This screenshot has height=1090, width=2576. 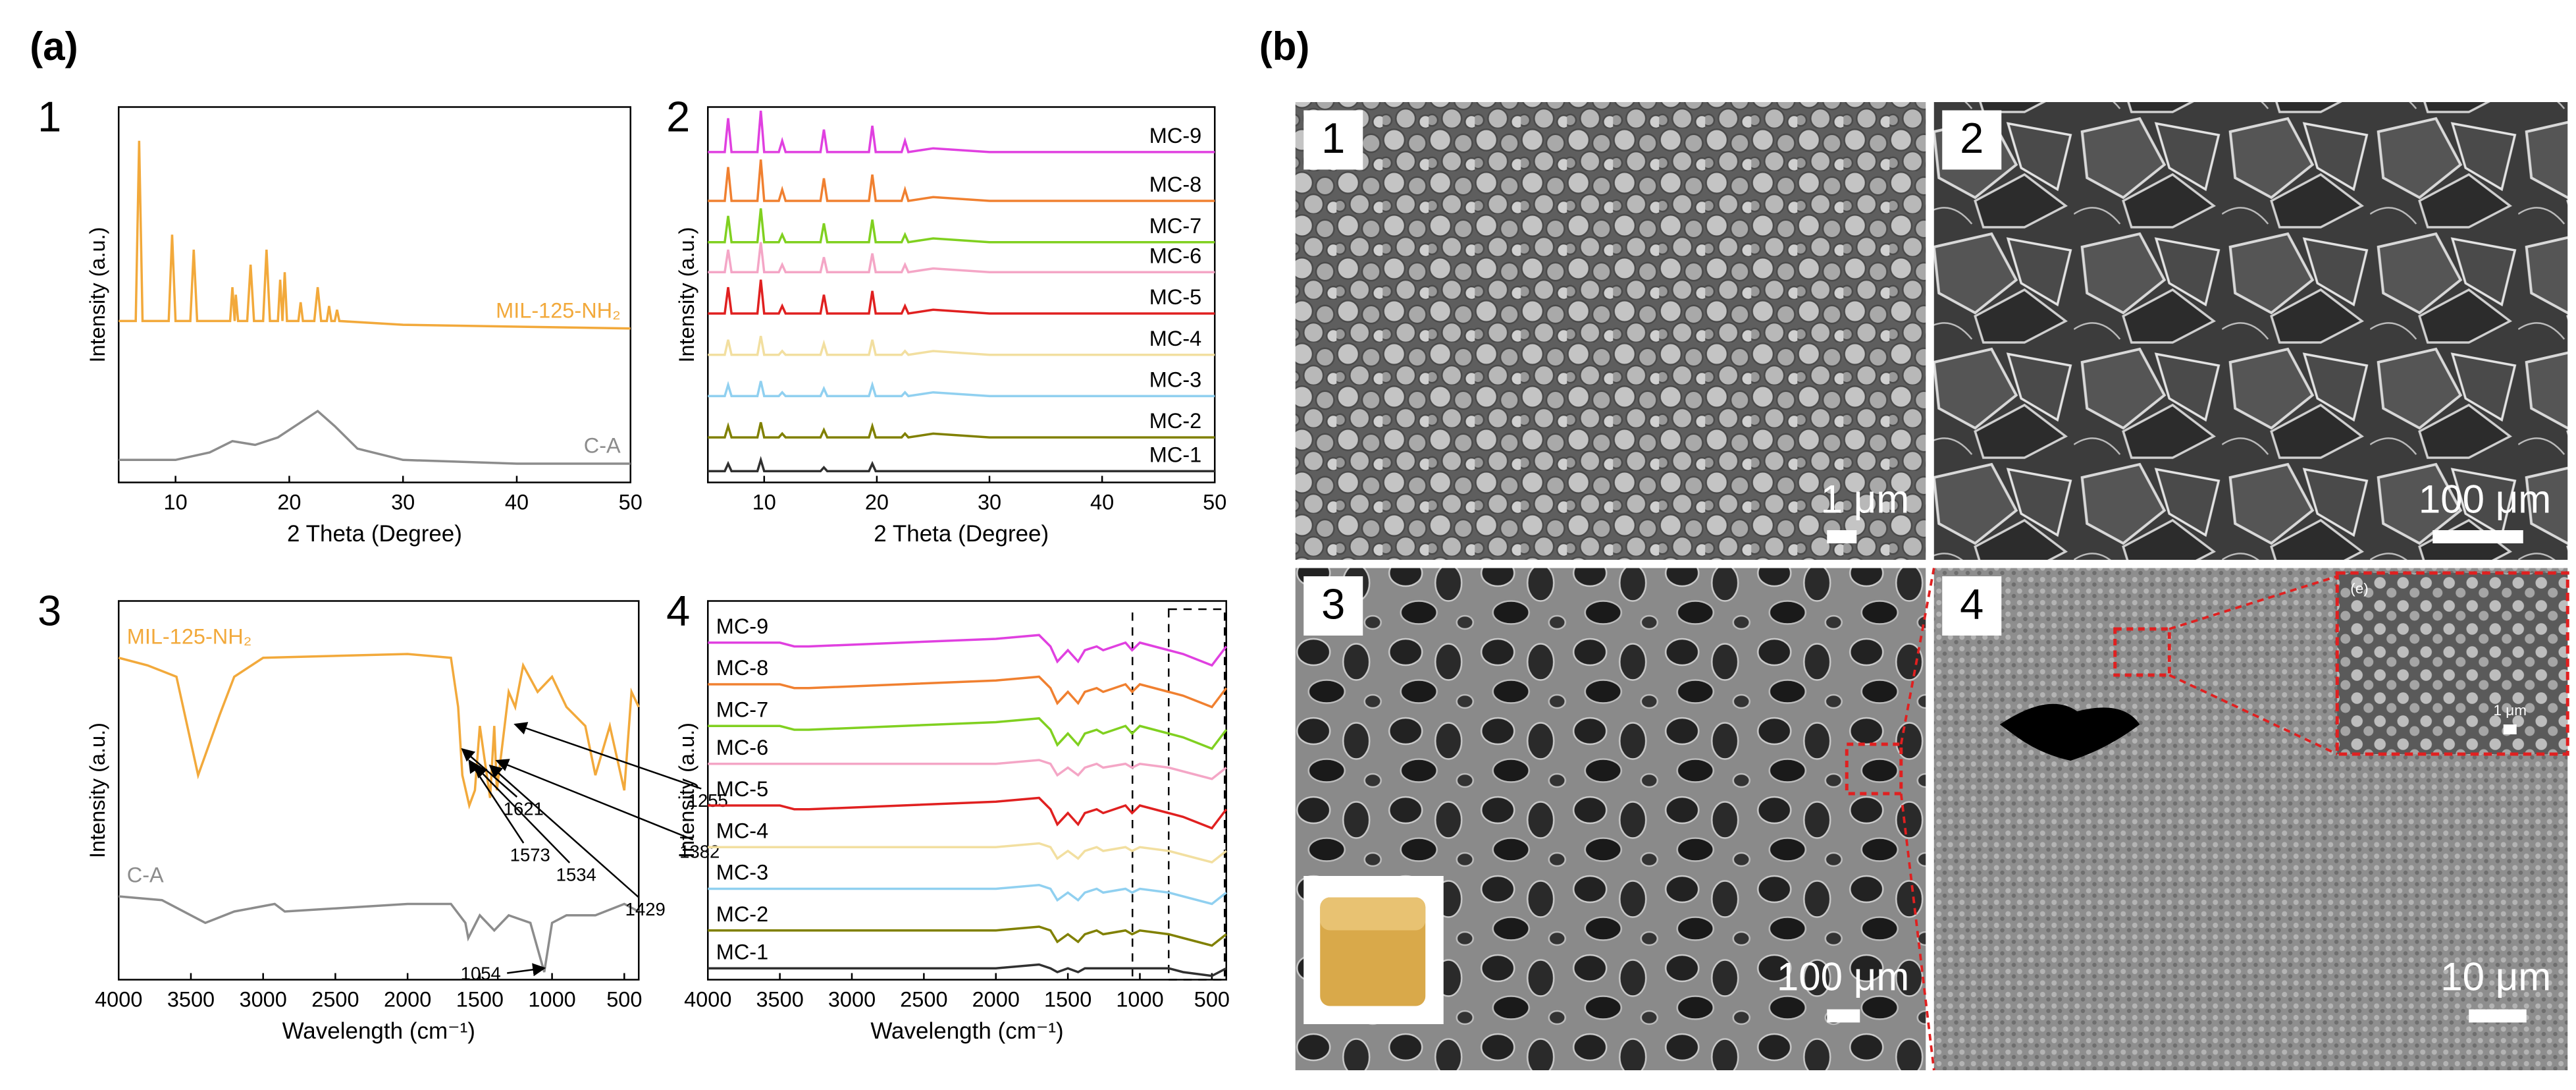 What do you see at coordinates (996, 1000) in the screenshot?
I see `x-tick-label: 2000` at bounding box center [996, 1000].